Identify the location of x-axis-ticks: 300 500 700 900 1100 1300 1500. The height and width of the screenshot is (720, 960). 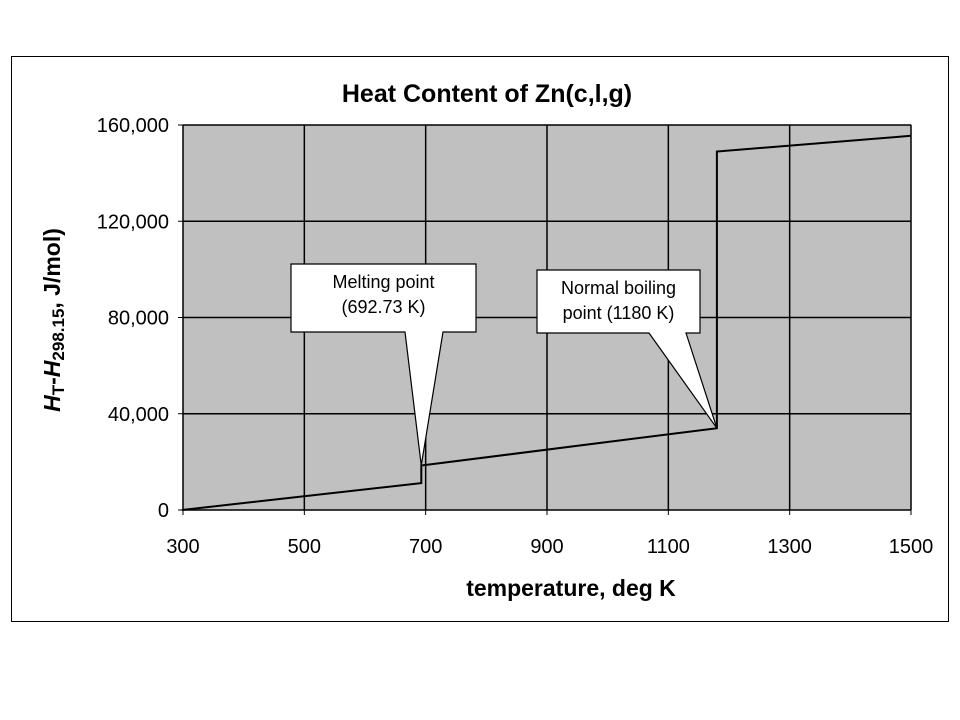
(550, 533).